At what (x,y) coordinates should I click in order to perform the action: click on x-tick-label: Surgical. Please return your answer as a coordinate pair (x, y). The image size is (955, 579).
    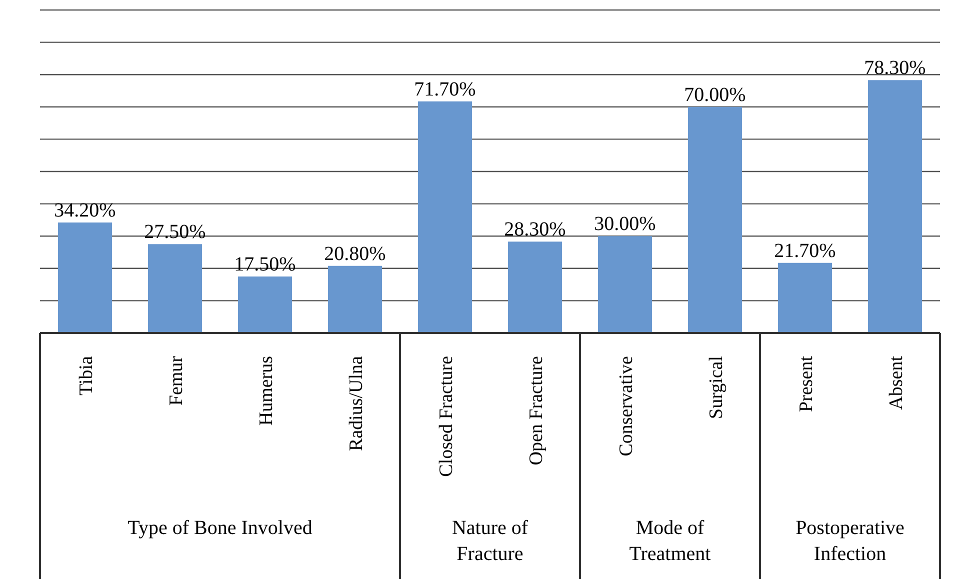
    Looking at the image, I should click on (716, 387).